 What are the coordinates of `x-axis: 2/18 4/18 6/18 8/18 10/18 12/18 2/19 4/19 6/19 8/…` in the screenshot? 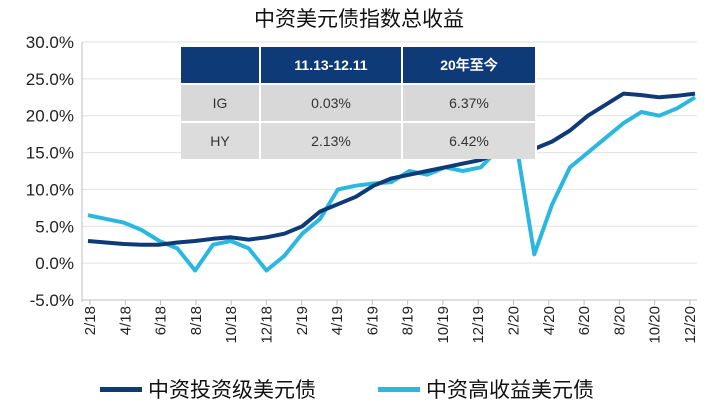 It's located at (390, 322).